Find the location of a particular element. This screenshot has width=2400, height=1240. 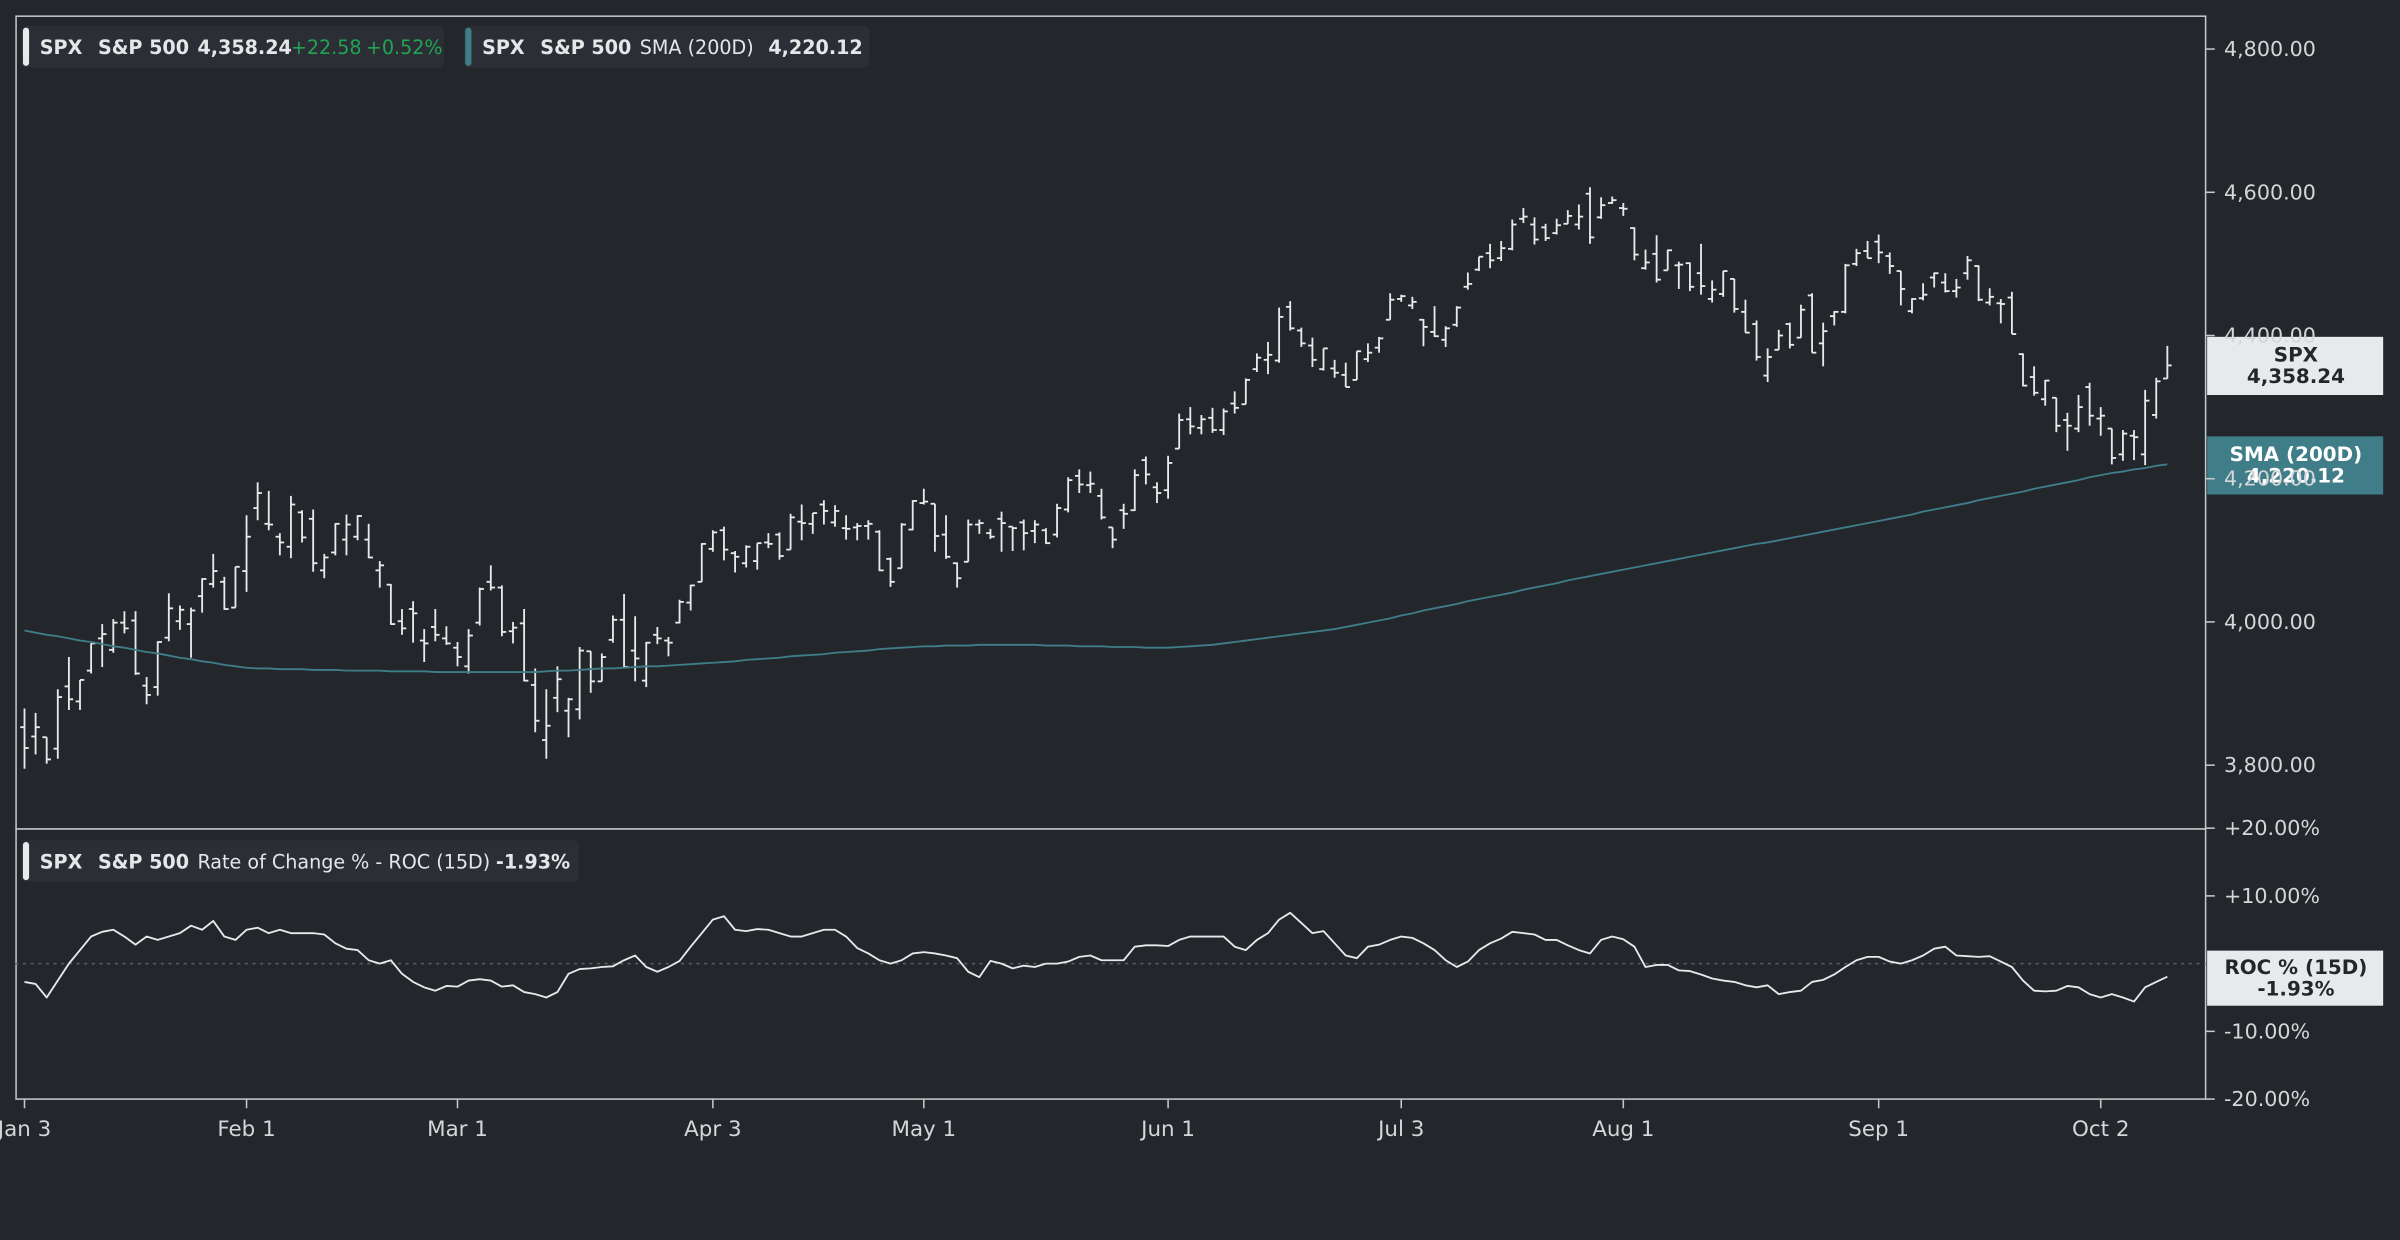

y-tick-label: 4,200.00 is located at coordinates (2270, 479).